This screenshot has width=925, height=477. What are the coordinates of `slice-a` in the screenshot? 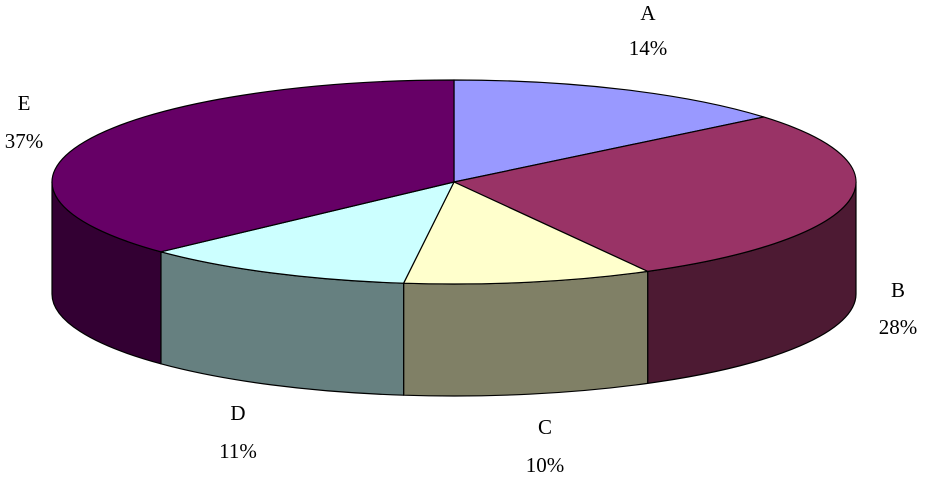 It's located at (609, 131).